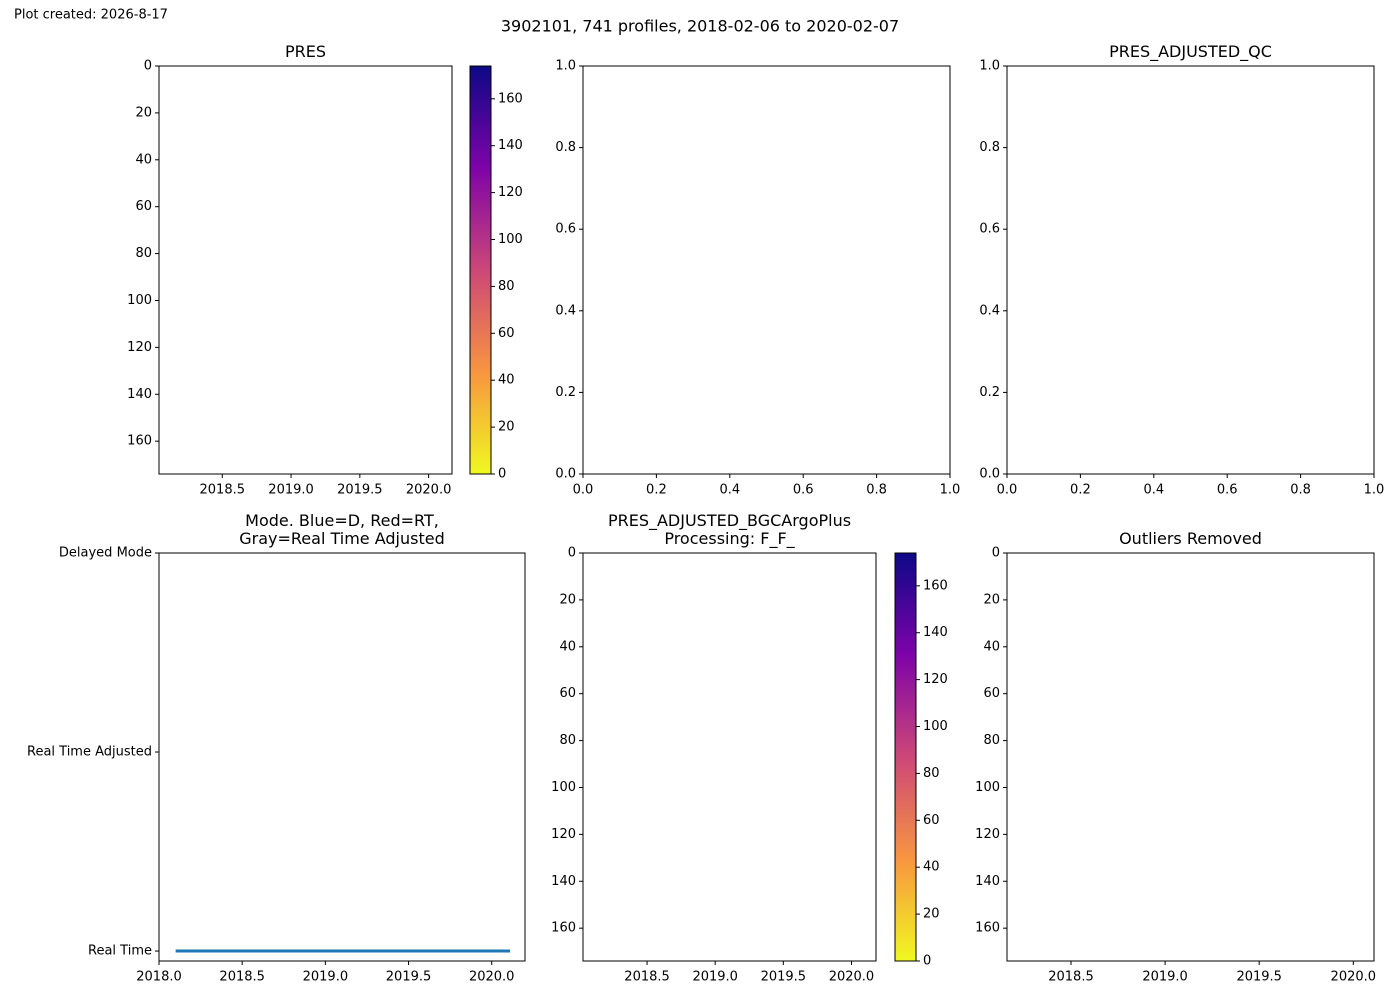  I want to click on created-note: Plot created: 2026-8-17, so click(91, 15).